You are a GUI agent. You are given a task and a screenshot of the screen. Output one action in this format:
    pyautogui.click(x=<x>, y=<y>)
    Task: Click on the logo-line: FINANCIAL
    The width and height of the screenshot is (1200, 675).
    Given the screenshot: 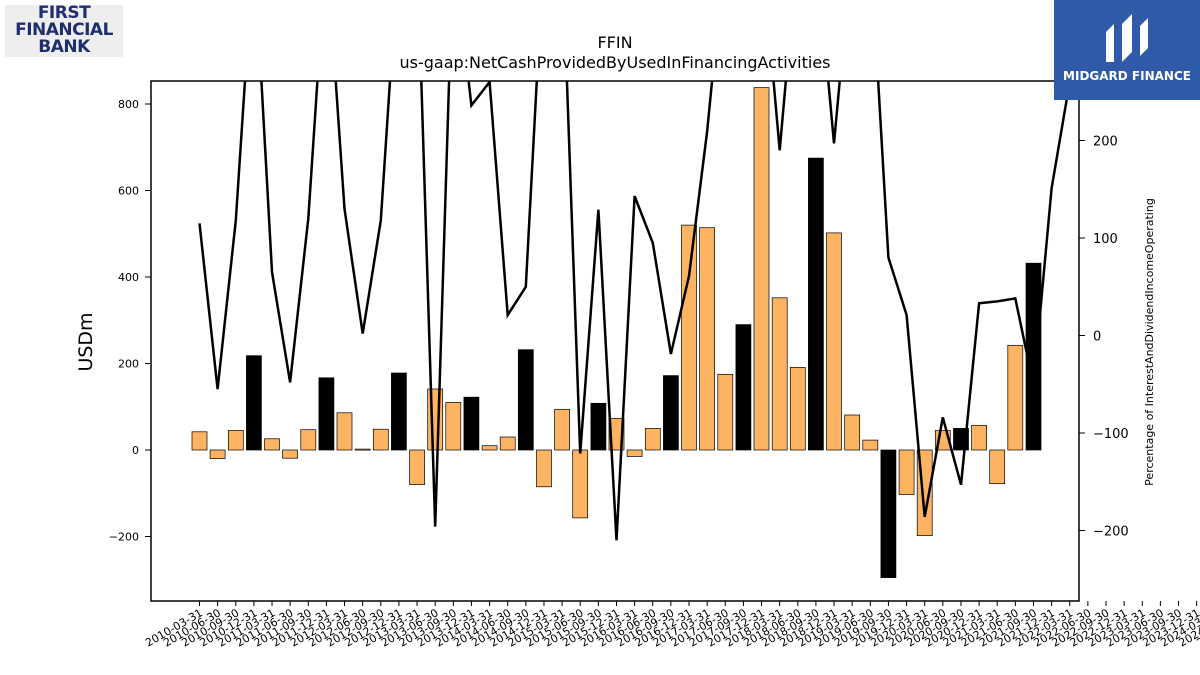 What is the action you would take?
    pyautogui.click(x=64, y=30)
    